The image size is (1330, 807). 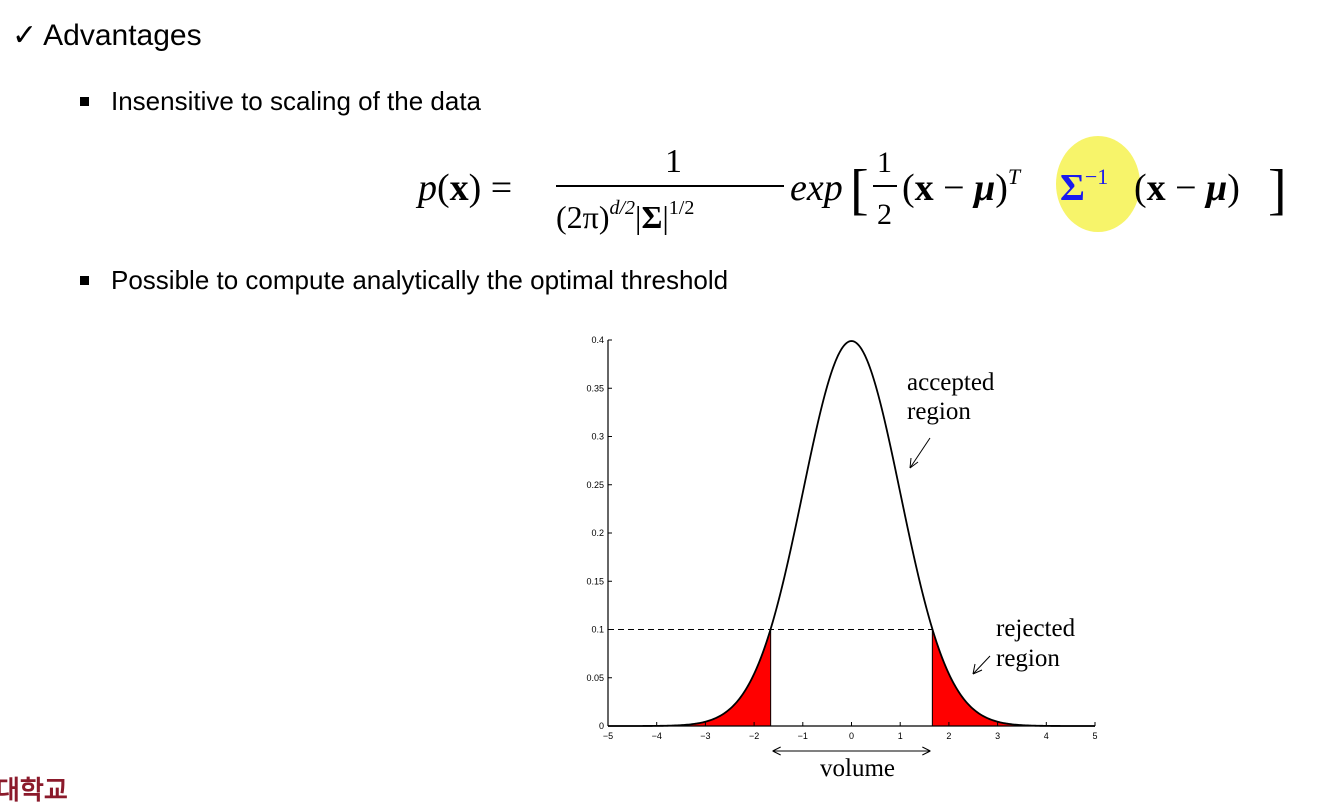 I want to click on y-tick-label: 0.35, so click(x=595, y=388).